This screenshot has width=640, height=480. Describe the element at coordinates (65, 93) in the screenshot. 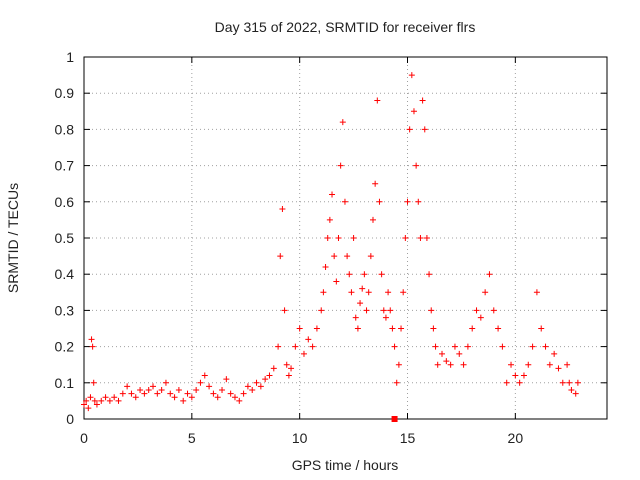

I see `y-tick-label: 0.9` at that location.